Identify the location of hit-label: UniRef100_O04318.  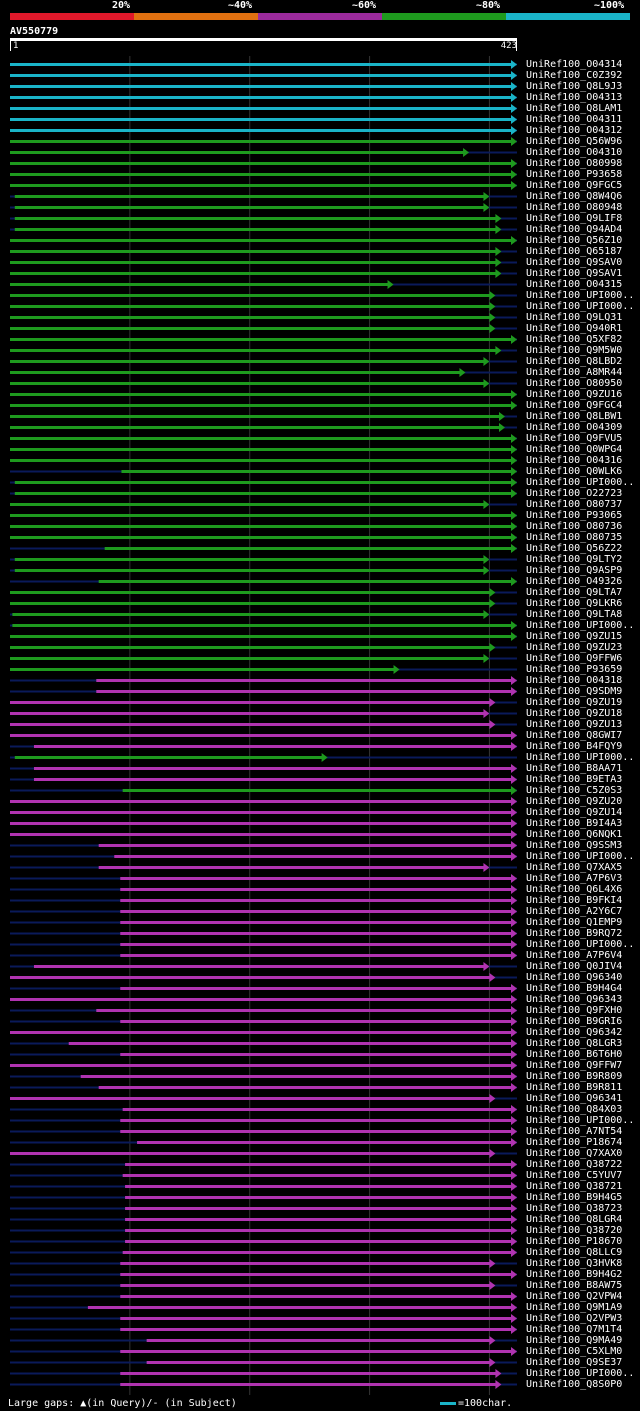
(574, 680).